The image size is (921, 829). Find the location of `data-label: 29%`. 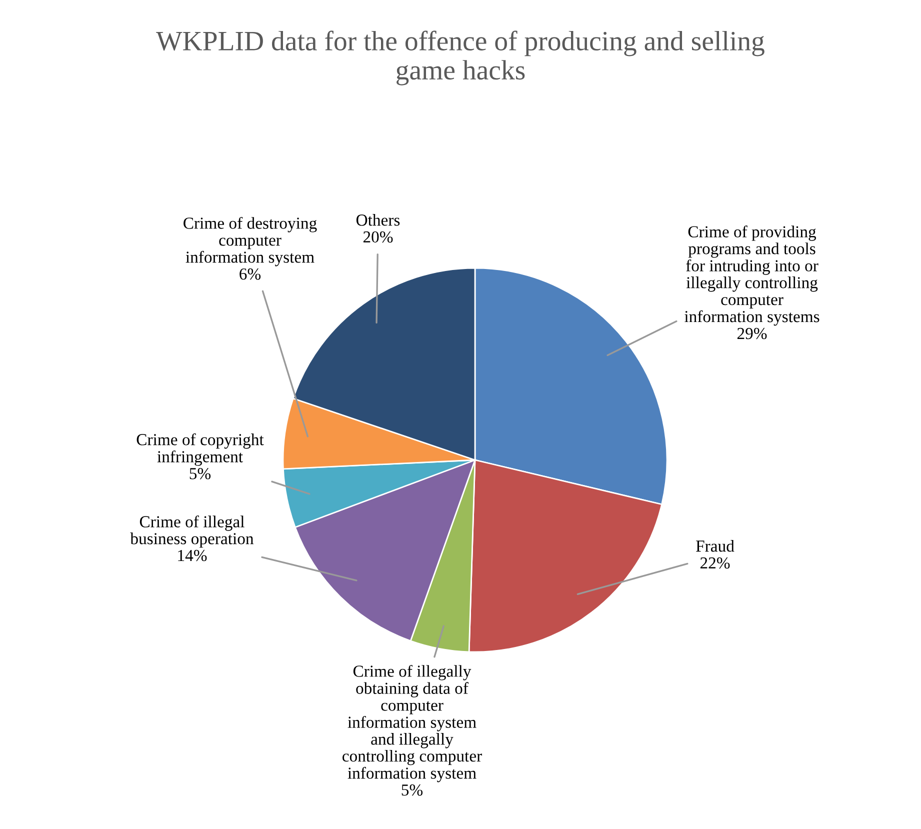

data-label: 29% is located at coordinates (752, 334).